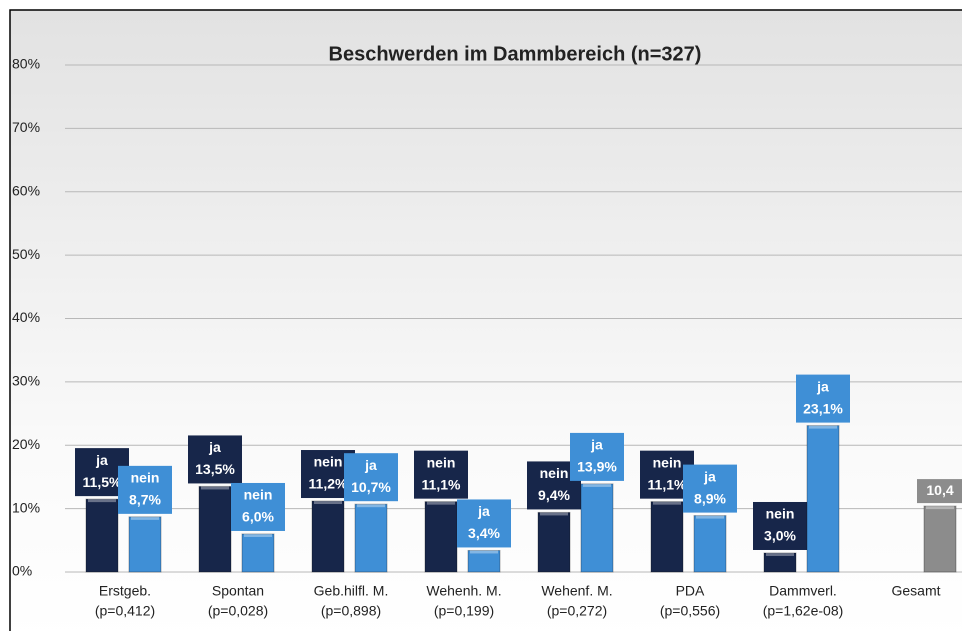 The width and height of the screenshot is (962, 631). Describe the element at coordinates (823, 408) in the screenshot. I see `value-label: 23,1%` at that location.